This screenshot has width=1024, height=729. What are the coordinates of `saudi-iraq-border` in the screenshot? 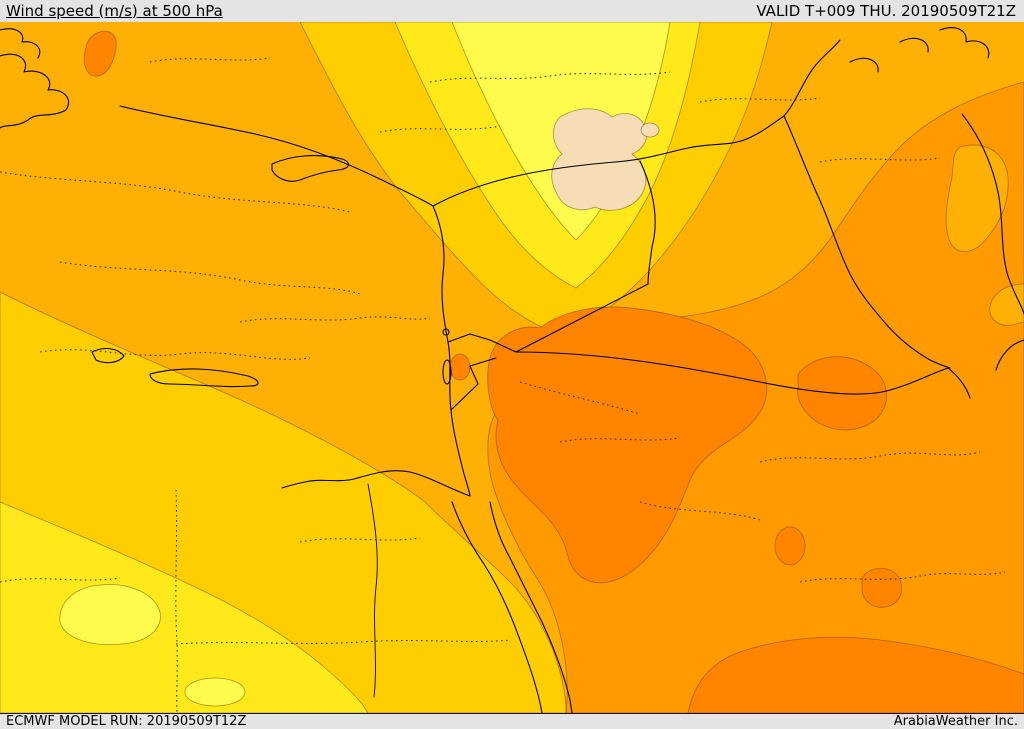 It's located at (732, 373).